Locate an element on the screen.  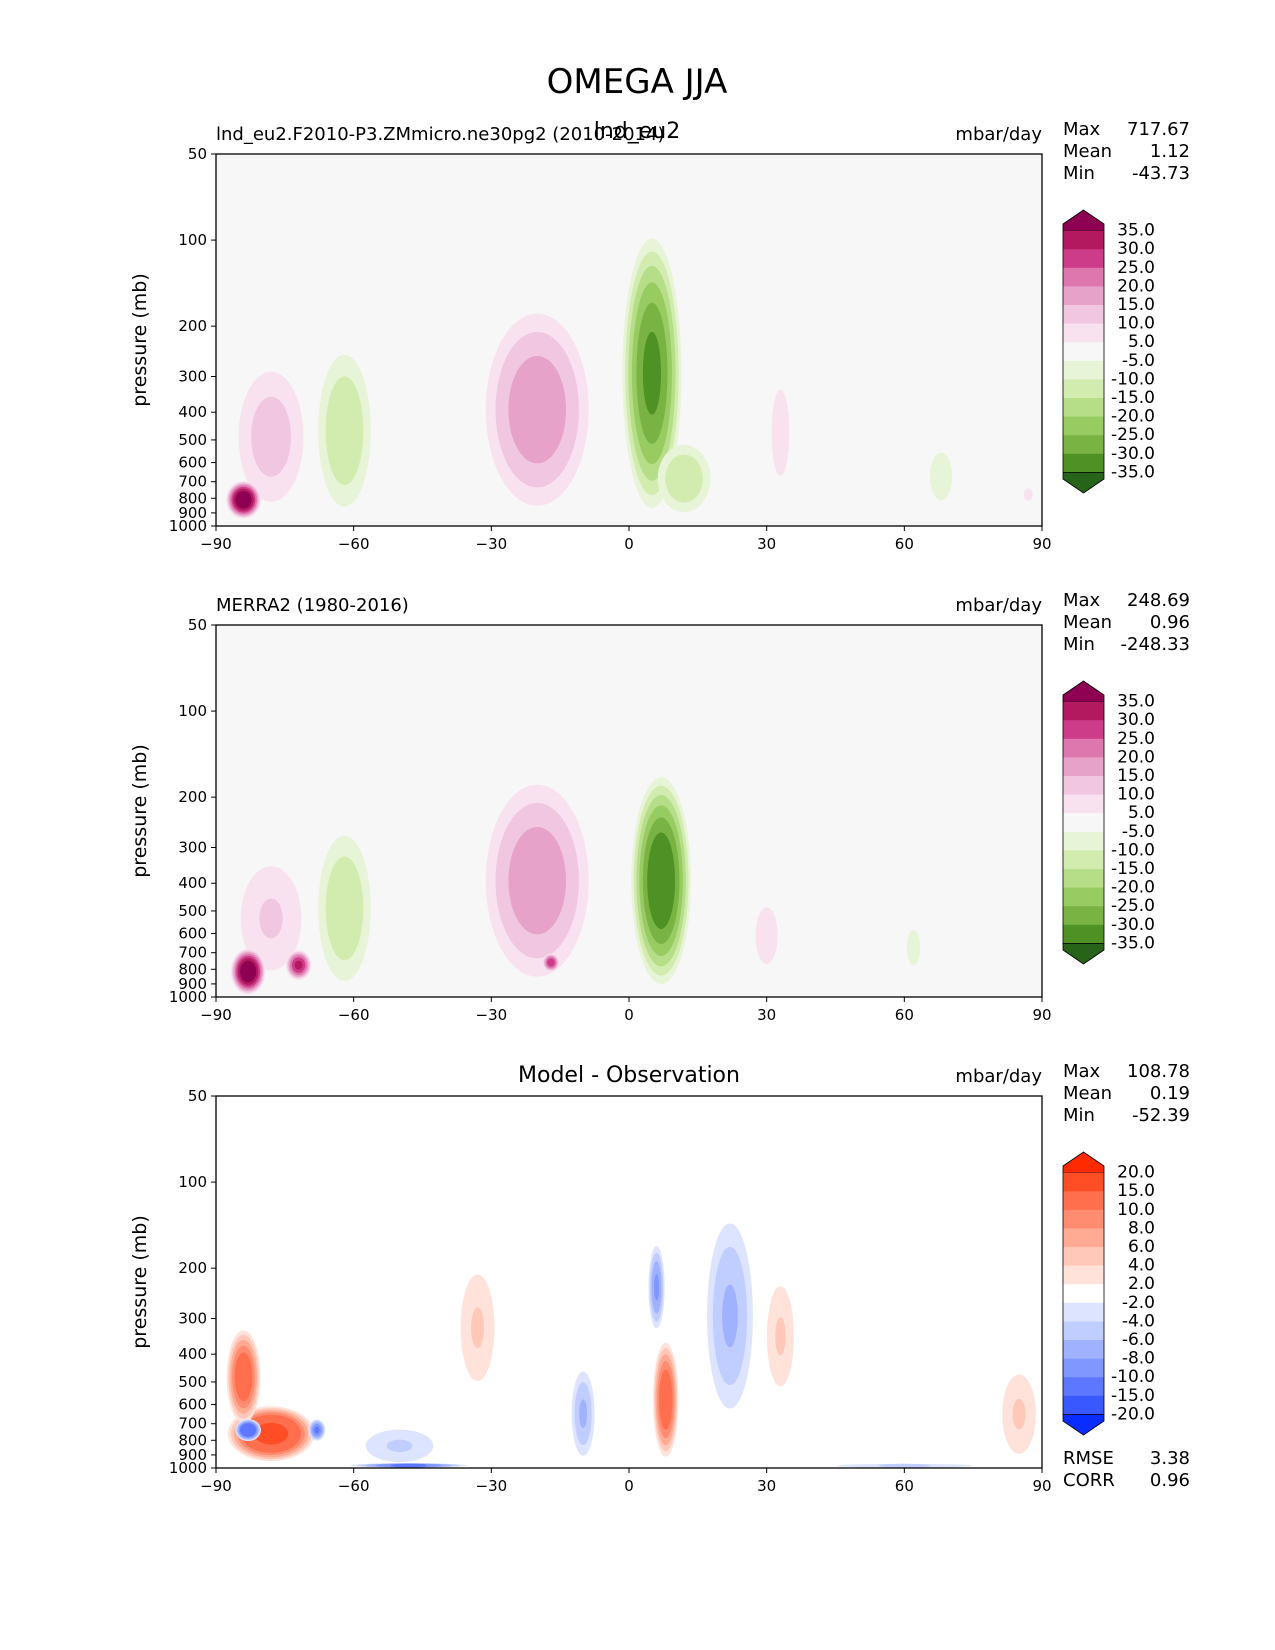
colorbar-label: 2.0 is located at coordinates (1141, 1284).